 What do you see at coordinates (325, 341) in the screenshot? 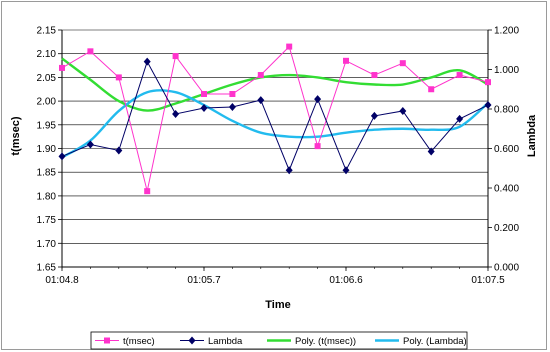
I see `legend-label-poly-t-msec: Poly. (t(msec))` at bounding box center [325, 341].